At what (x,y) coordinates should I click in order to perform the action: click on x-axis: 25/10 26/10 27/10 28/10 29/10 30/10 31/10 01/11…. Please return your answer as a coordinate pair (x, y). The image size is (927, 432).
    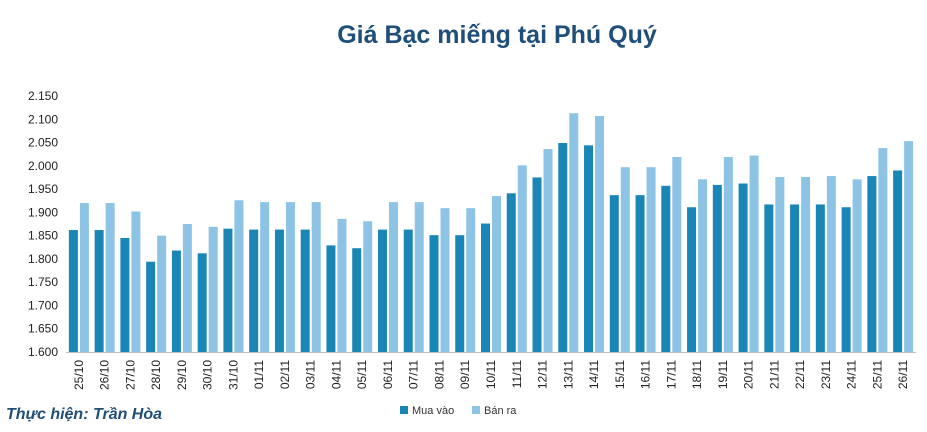
    Looking at the image, I should click on (491, 375).